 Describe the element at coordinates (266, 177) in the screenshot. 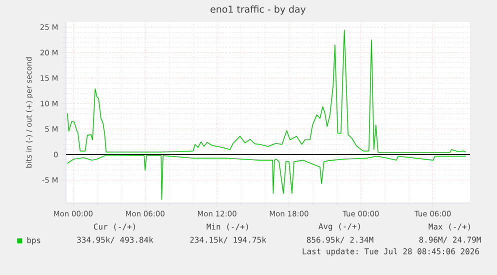

I see `line-series` at that location.